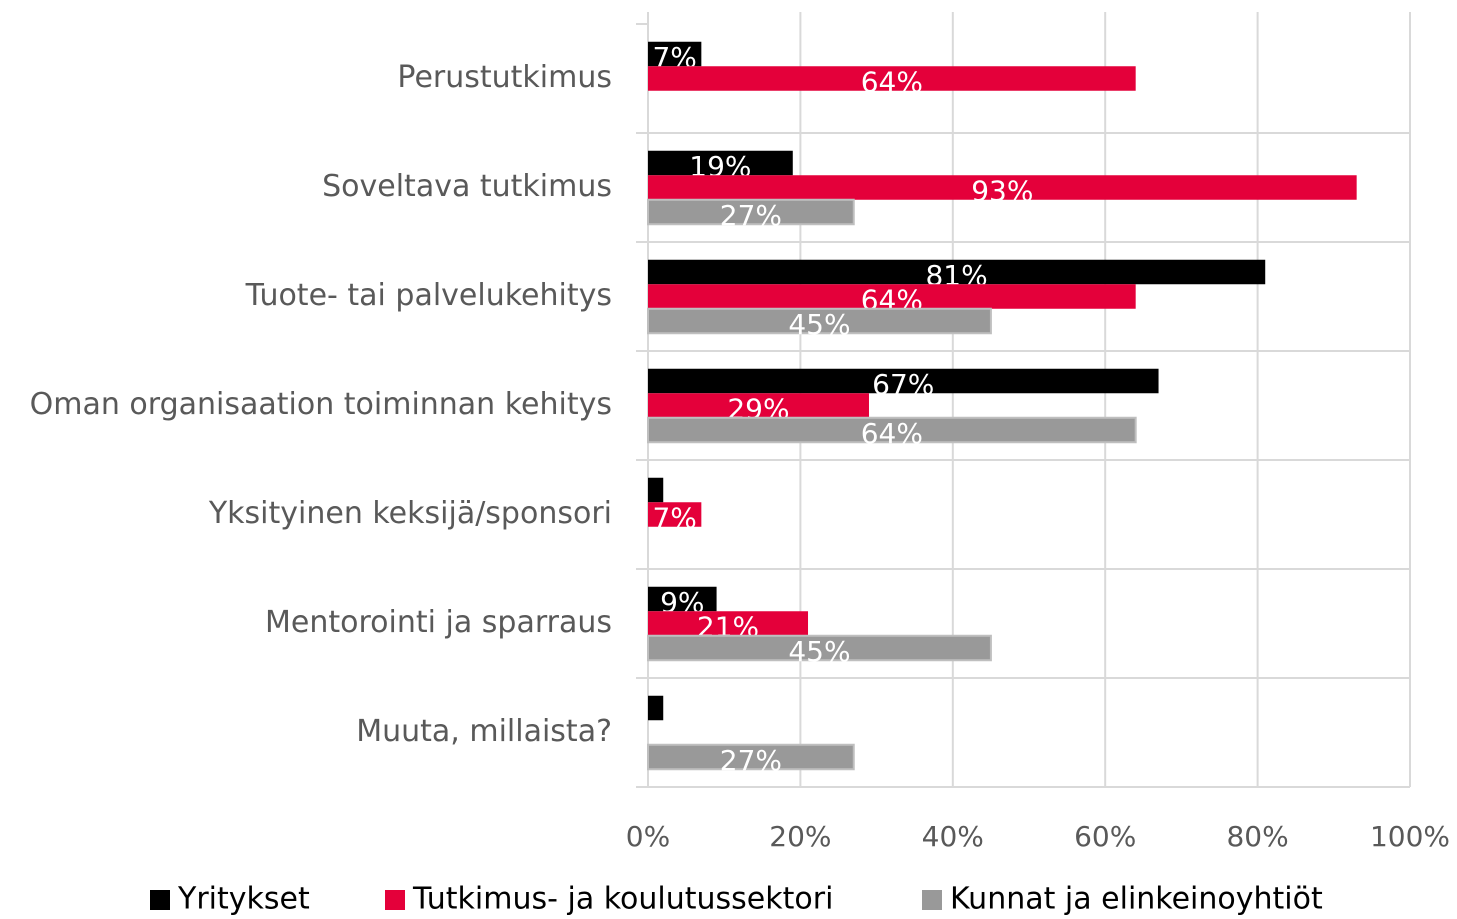 The width and height of the screenshot is (1457, 919). Describe the element at coordinates (484, 731) in the screenshot. I see `y-tick-label: Muuta, millaista?` at that location.